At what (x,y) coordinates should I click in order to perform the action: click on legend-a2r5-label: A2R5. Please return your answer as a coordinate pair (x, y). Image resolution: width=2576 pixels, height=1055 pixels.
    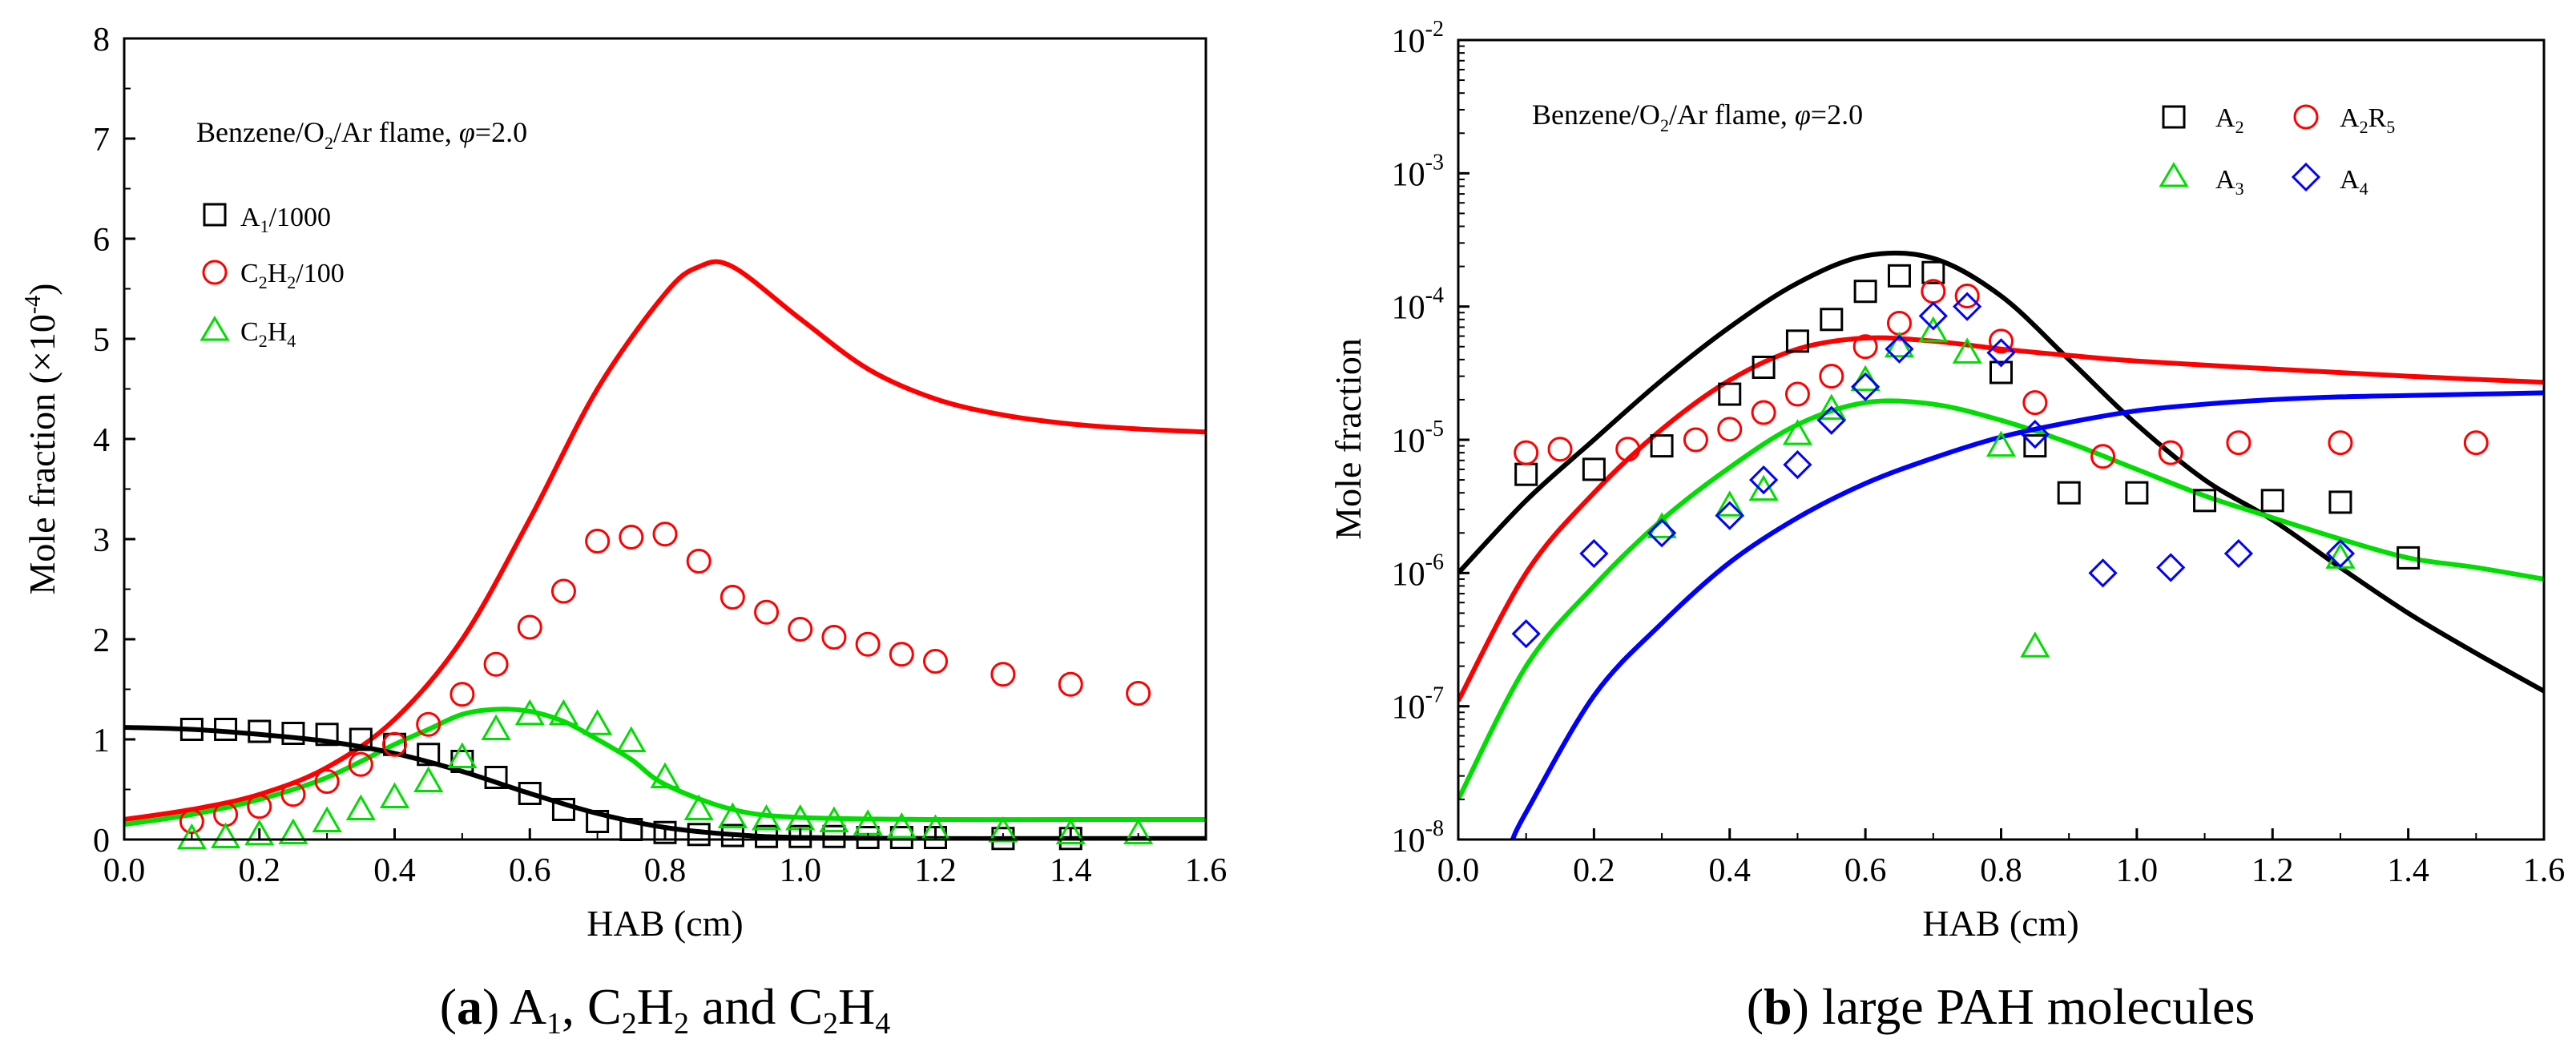
    Looking at the image, I should click on (2367, 120).